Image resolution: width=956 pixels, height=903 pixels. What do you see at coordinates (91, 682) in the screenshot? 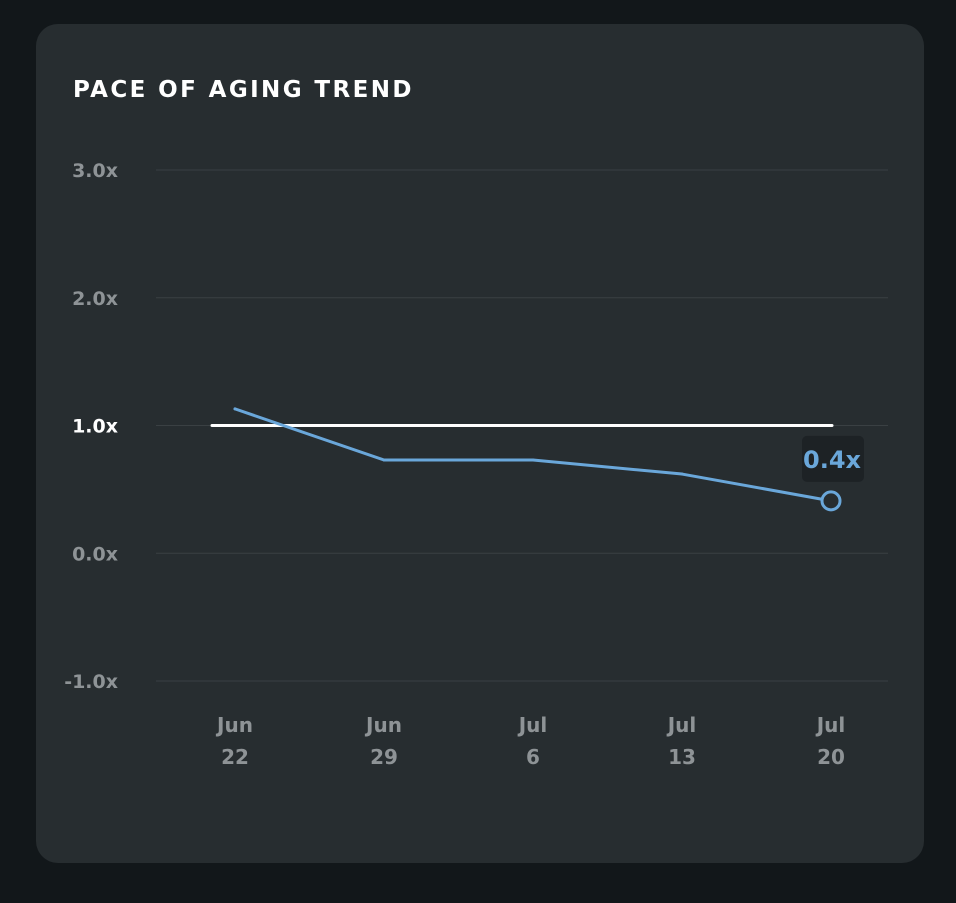
I see `y-tick-label: -1.0x` at bounding box center [91, 682].